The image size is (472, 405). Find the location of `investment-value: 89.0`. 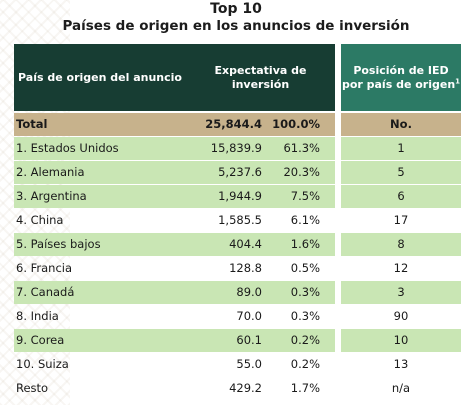

investment-value: 89.0 is located at coordinates (249, 292).